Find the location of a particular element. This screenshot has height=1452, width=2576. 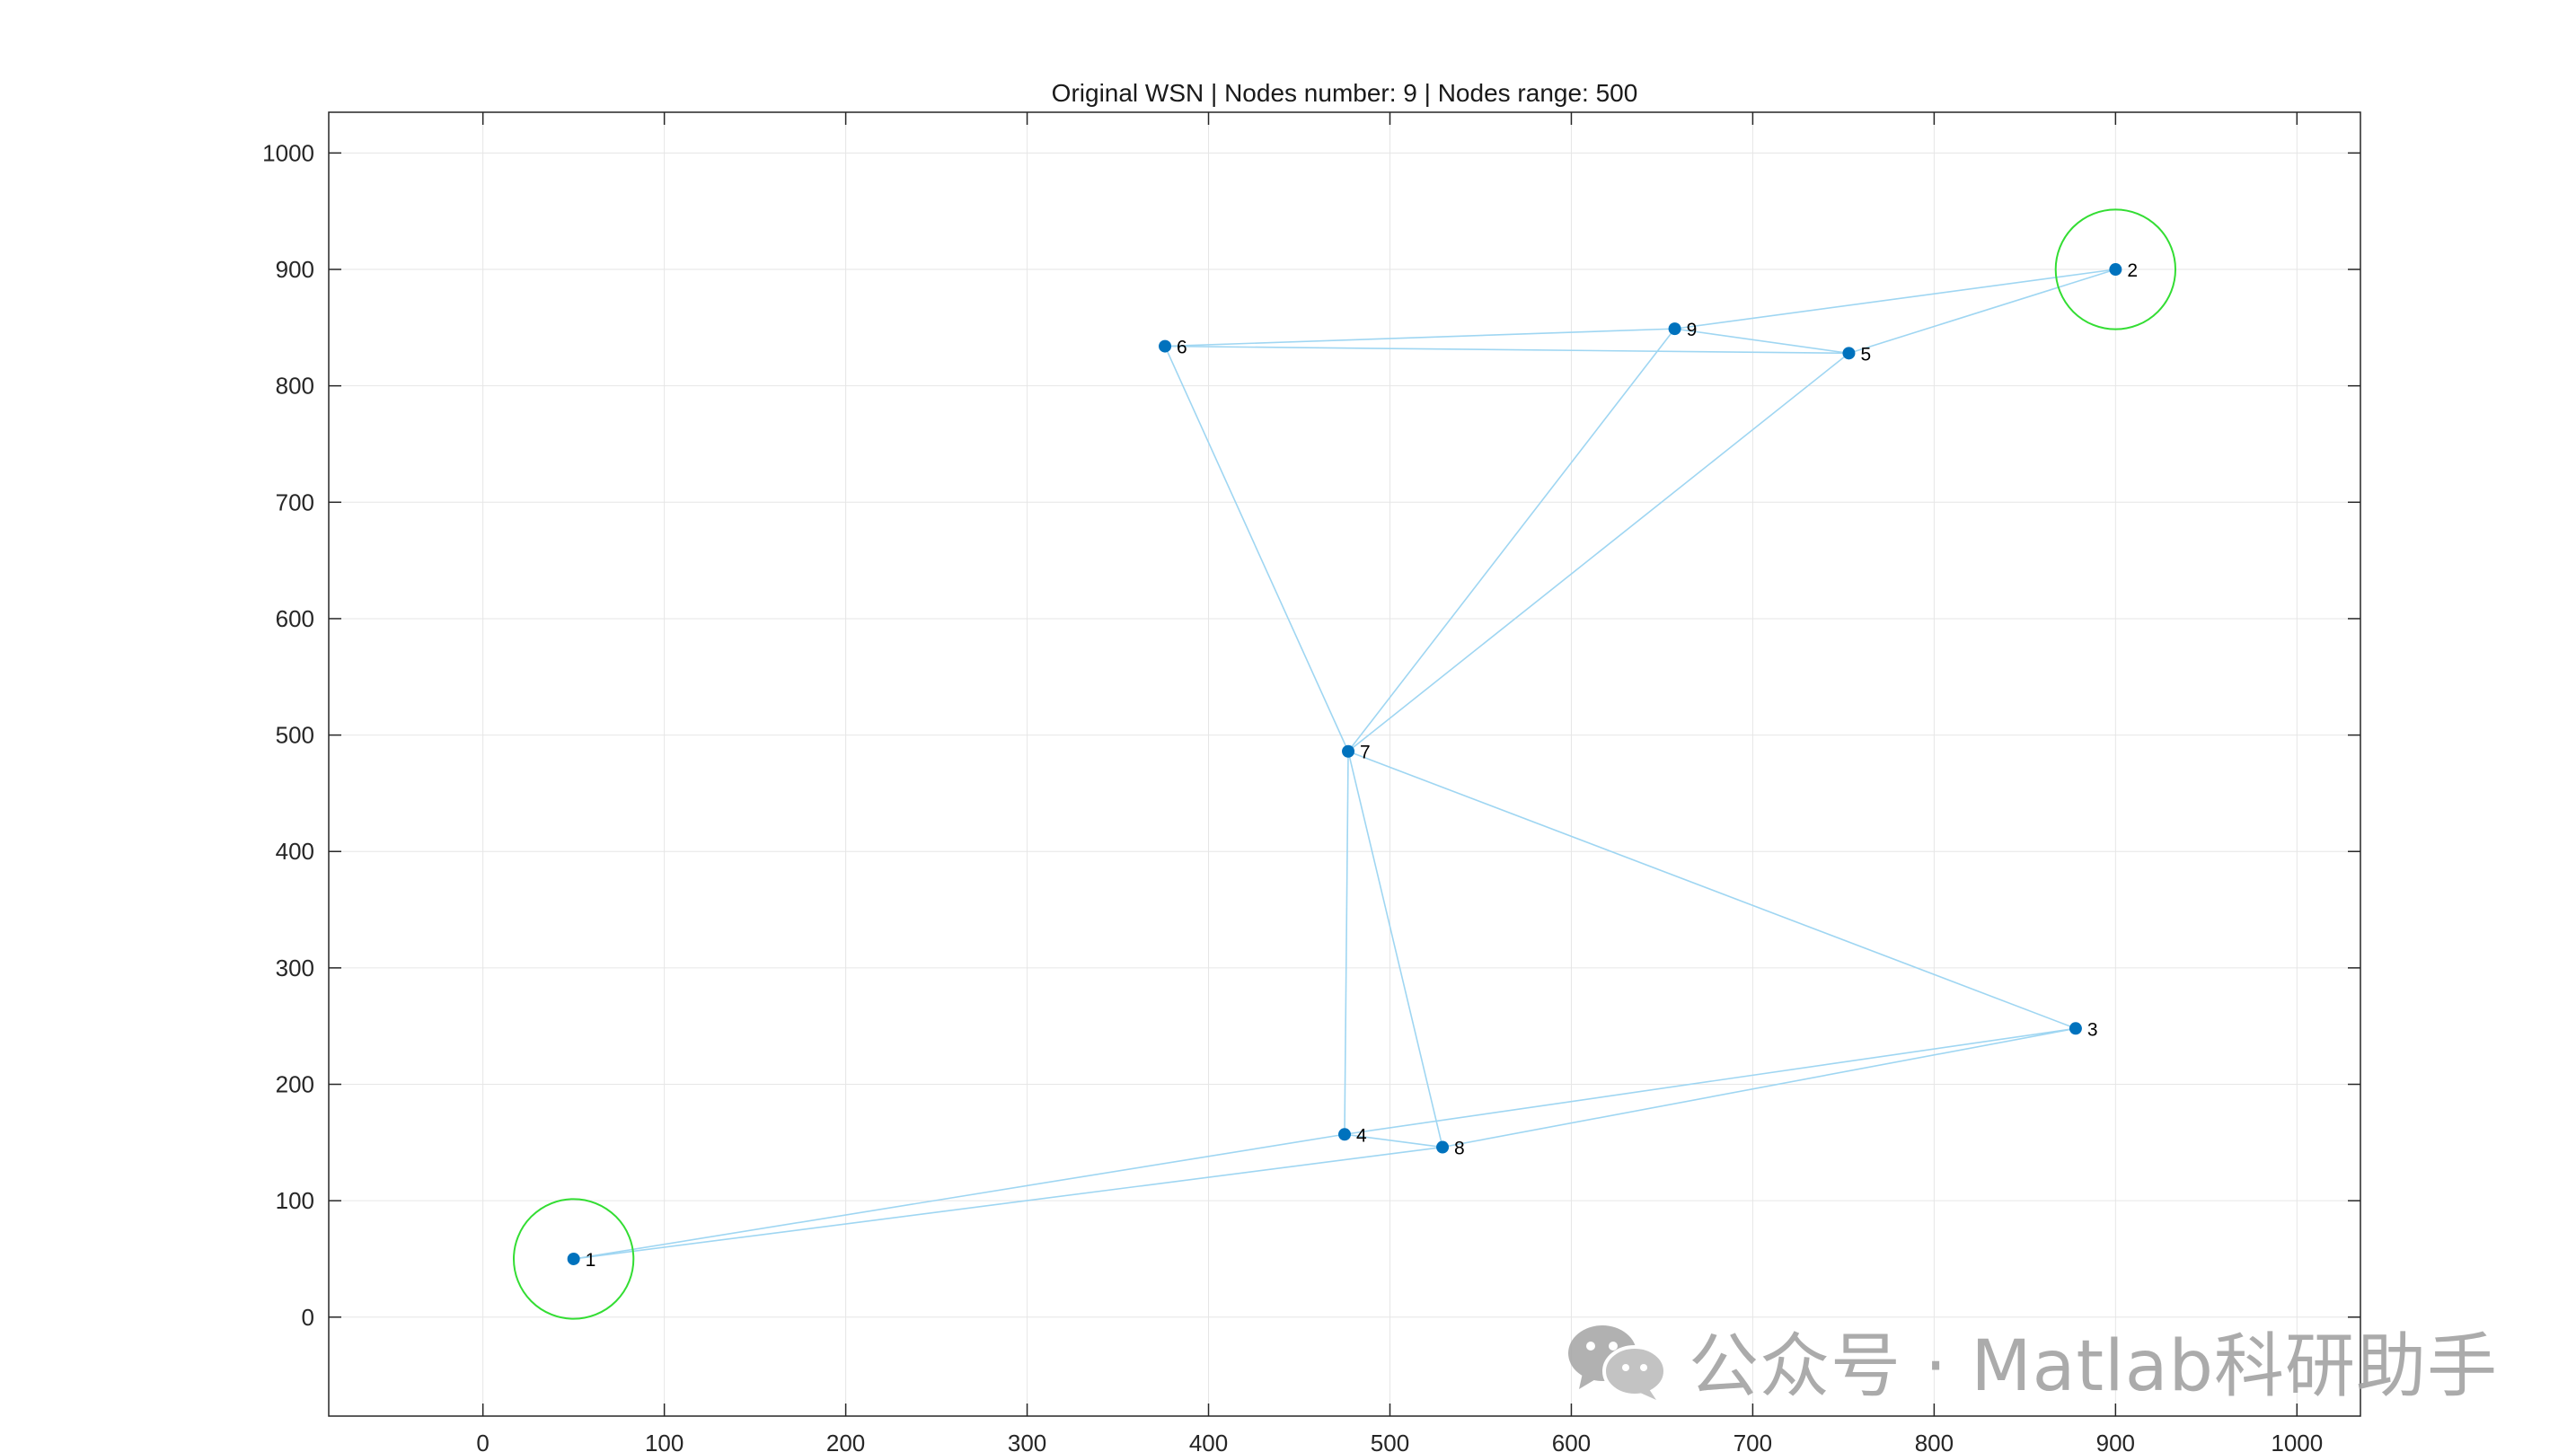

x-tick-label: 600 is located at coordinates (1571, 1441).